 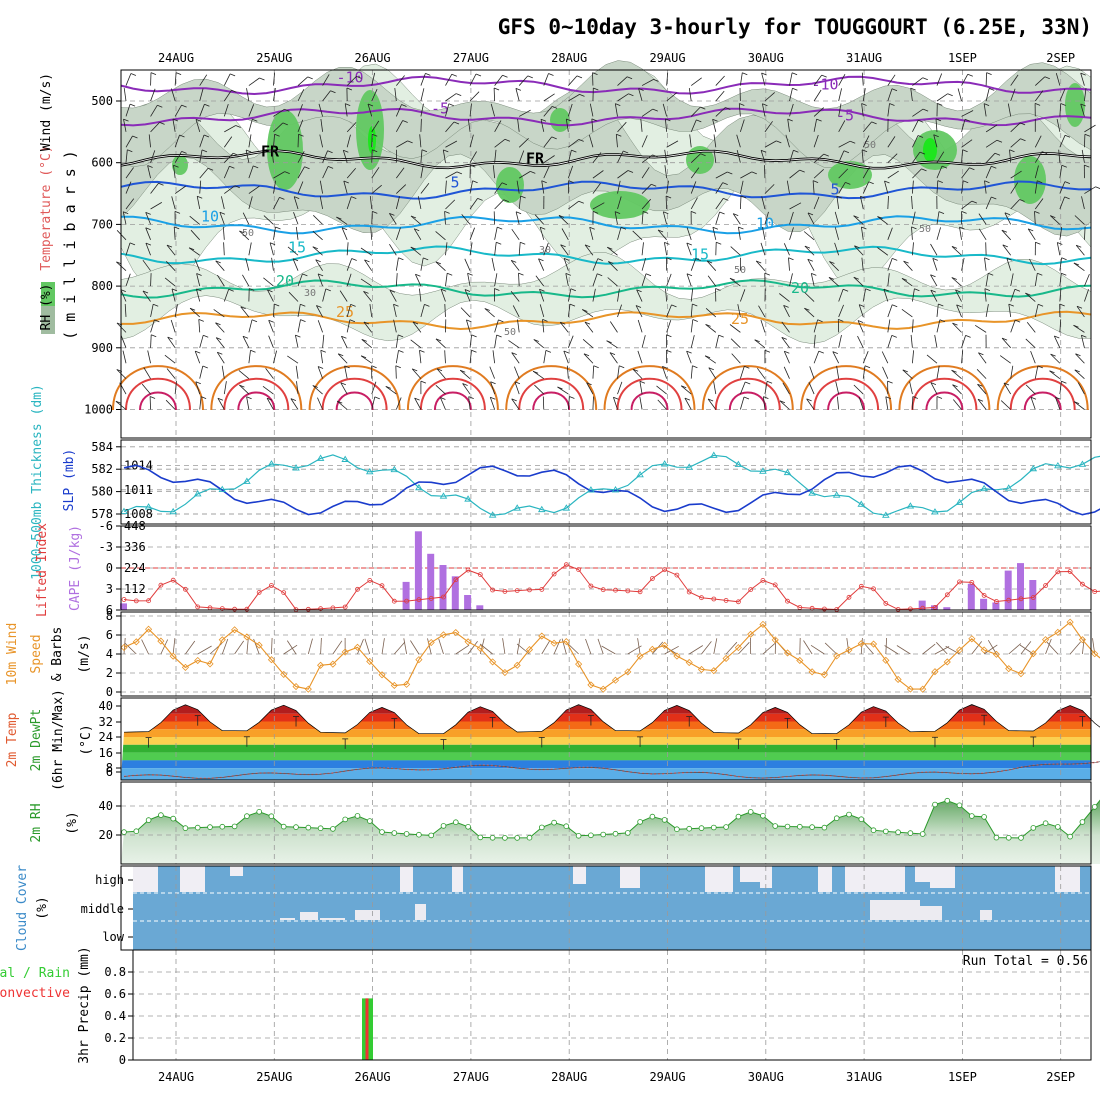 I want to click on pressure-tick-label: 500, so click(x=102, y=101).